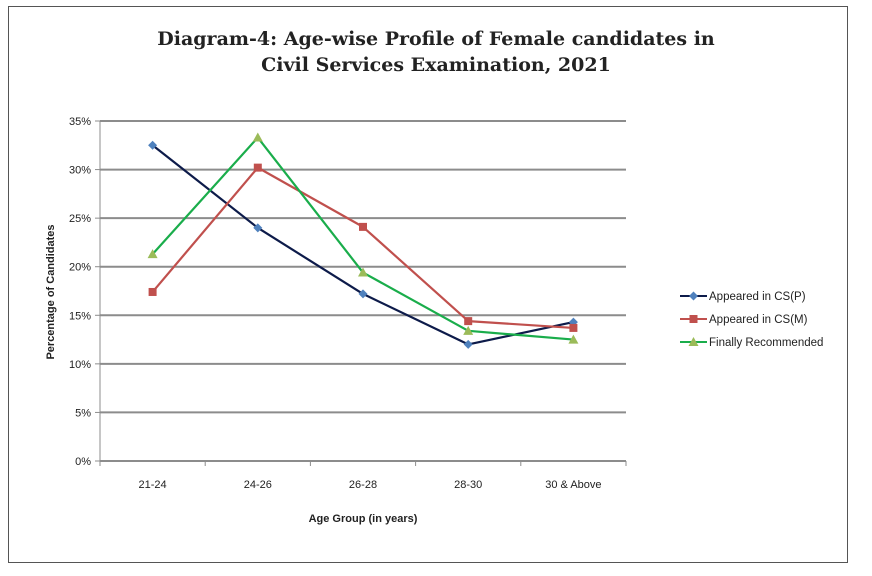  What do you see at coordinates (766, 343) in the screenshot?
I see `legend-label: Finally Recommended` at bounding box center [766, 343].